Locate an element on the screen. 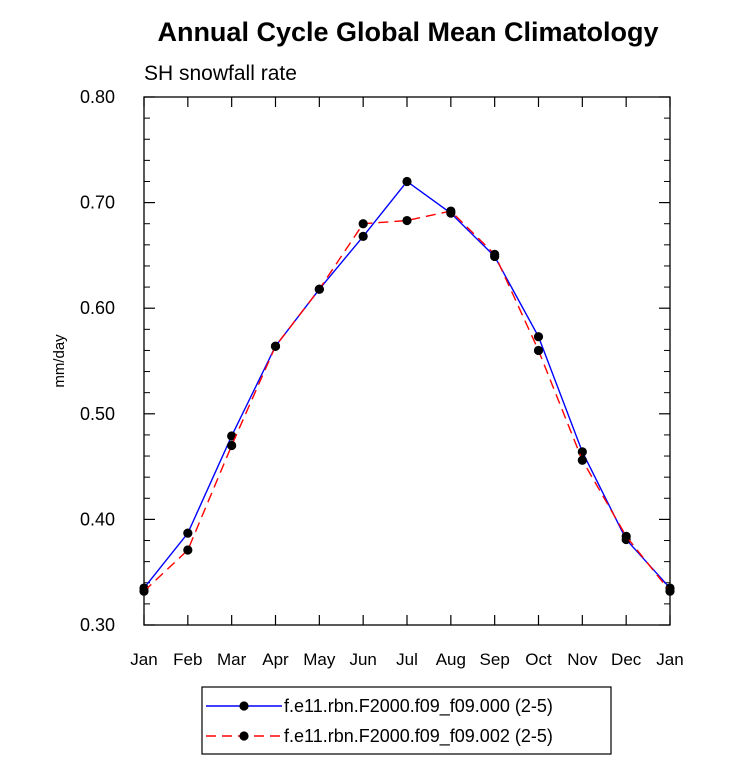  x-tick-label: Sep is located at coordinates (495, 659).